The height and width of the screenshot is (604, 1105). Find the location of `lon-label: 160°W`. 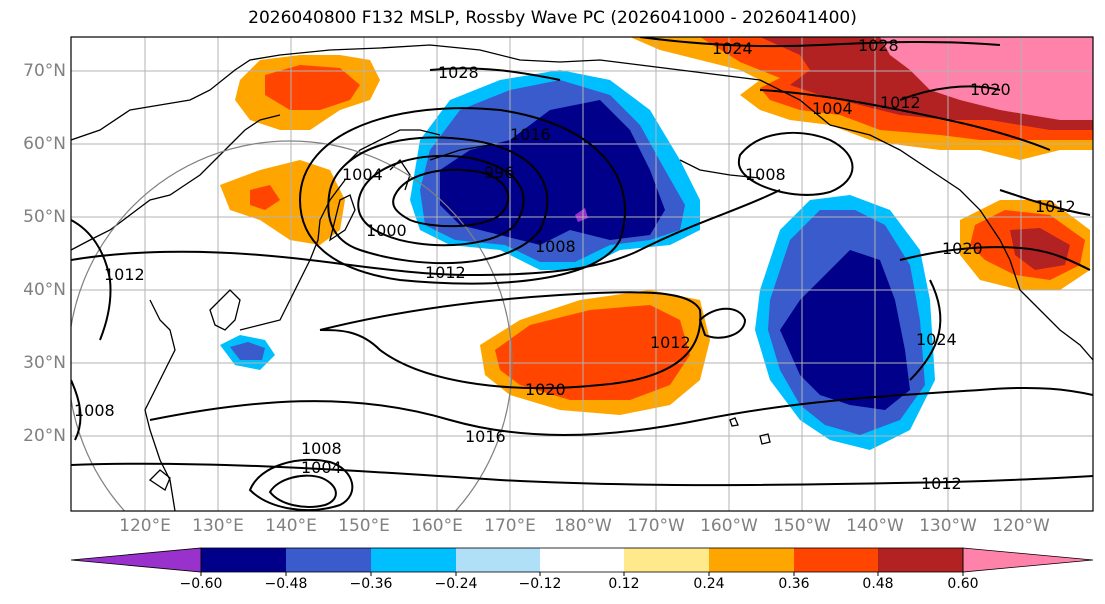

lon-label: 160°W is located at coordinates (729, 526).